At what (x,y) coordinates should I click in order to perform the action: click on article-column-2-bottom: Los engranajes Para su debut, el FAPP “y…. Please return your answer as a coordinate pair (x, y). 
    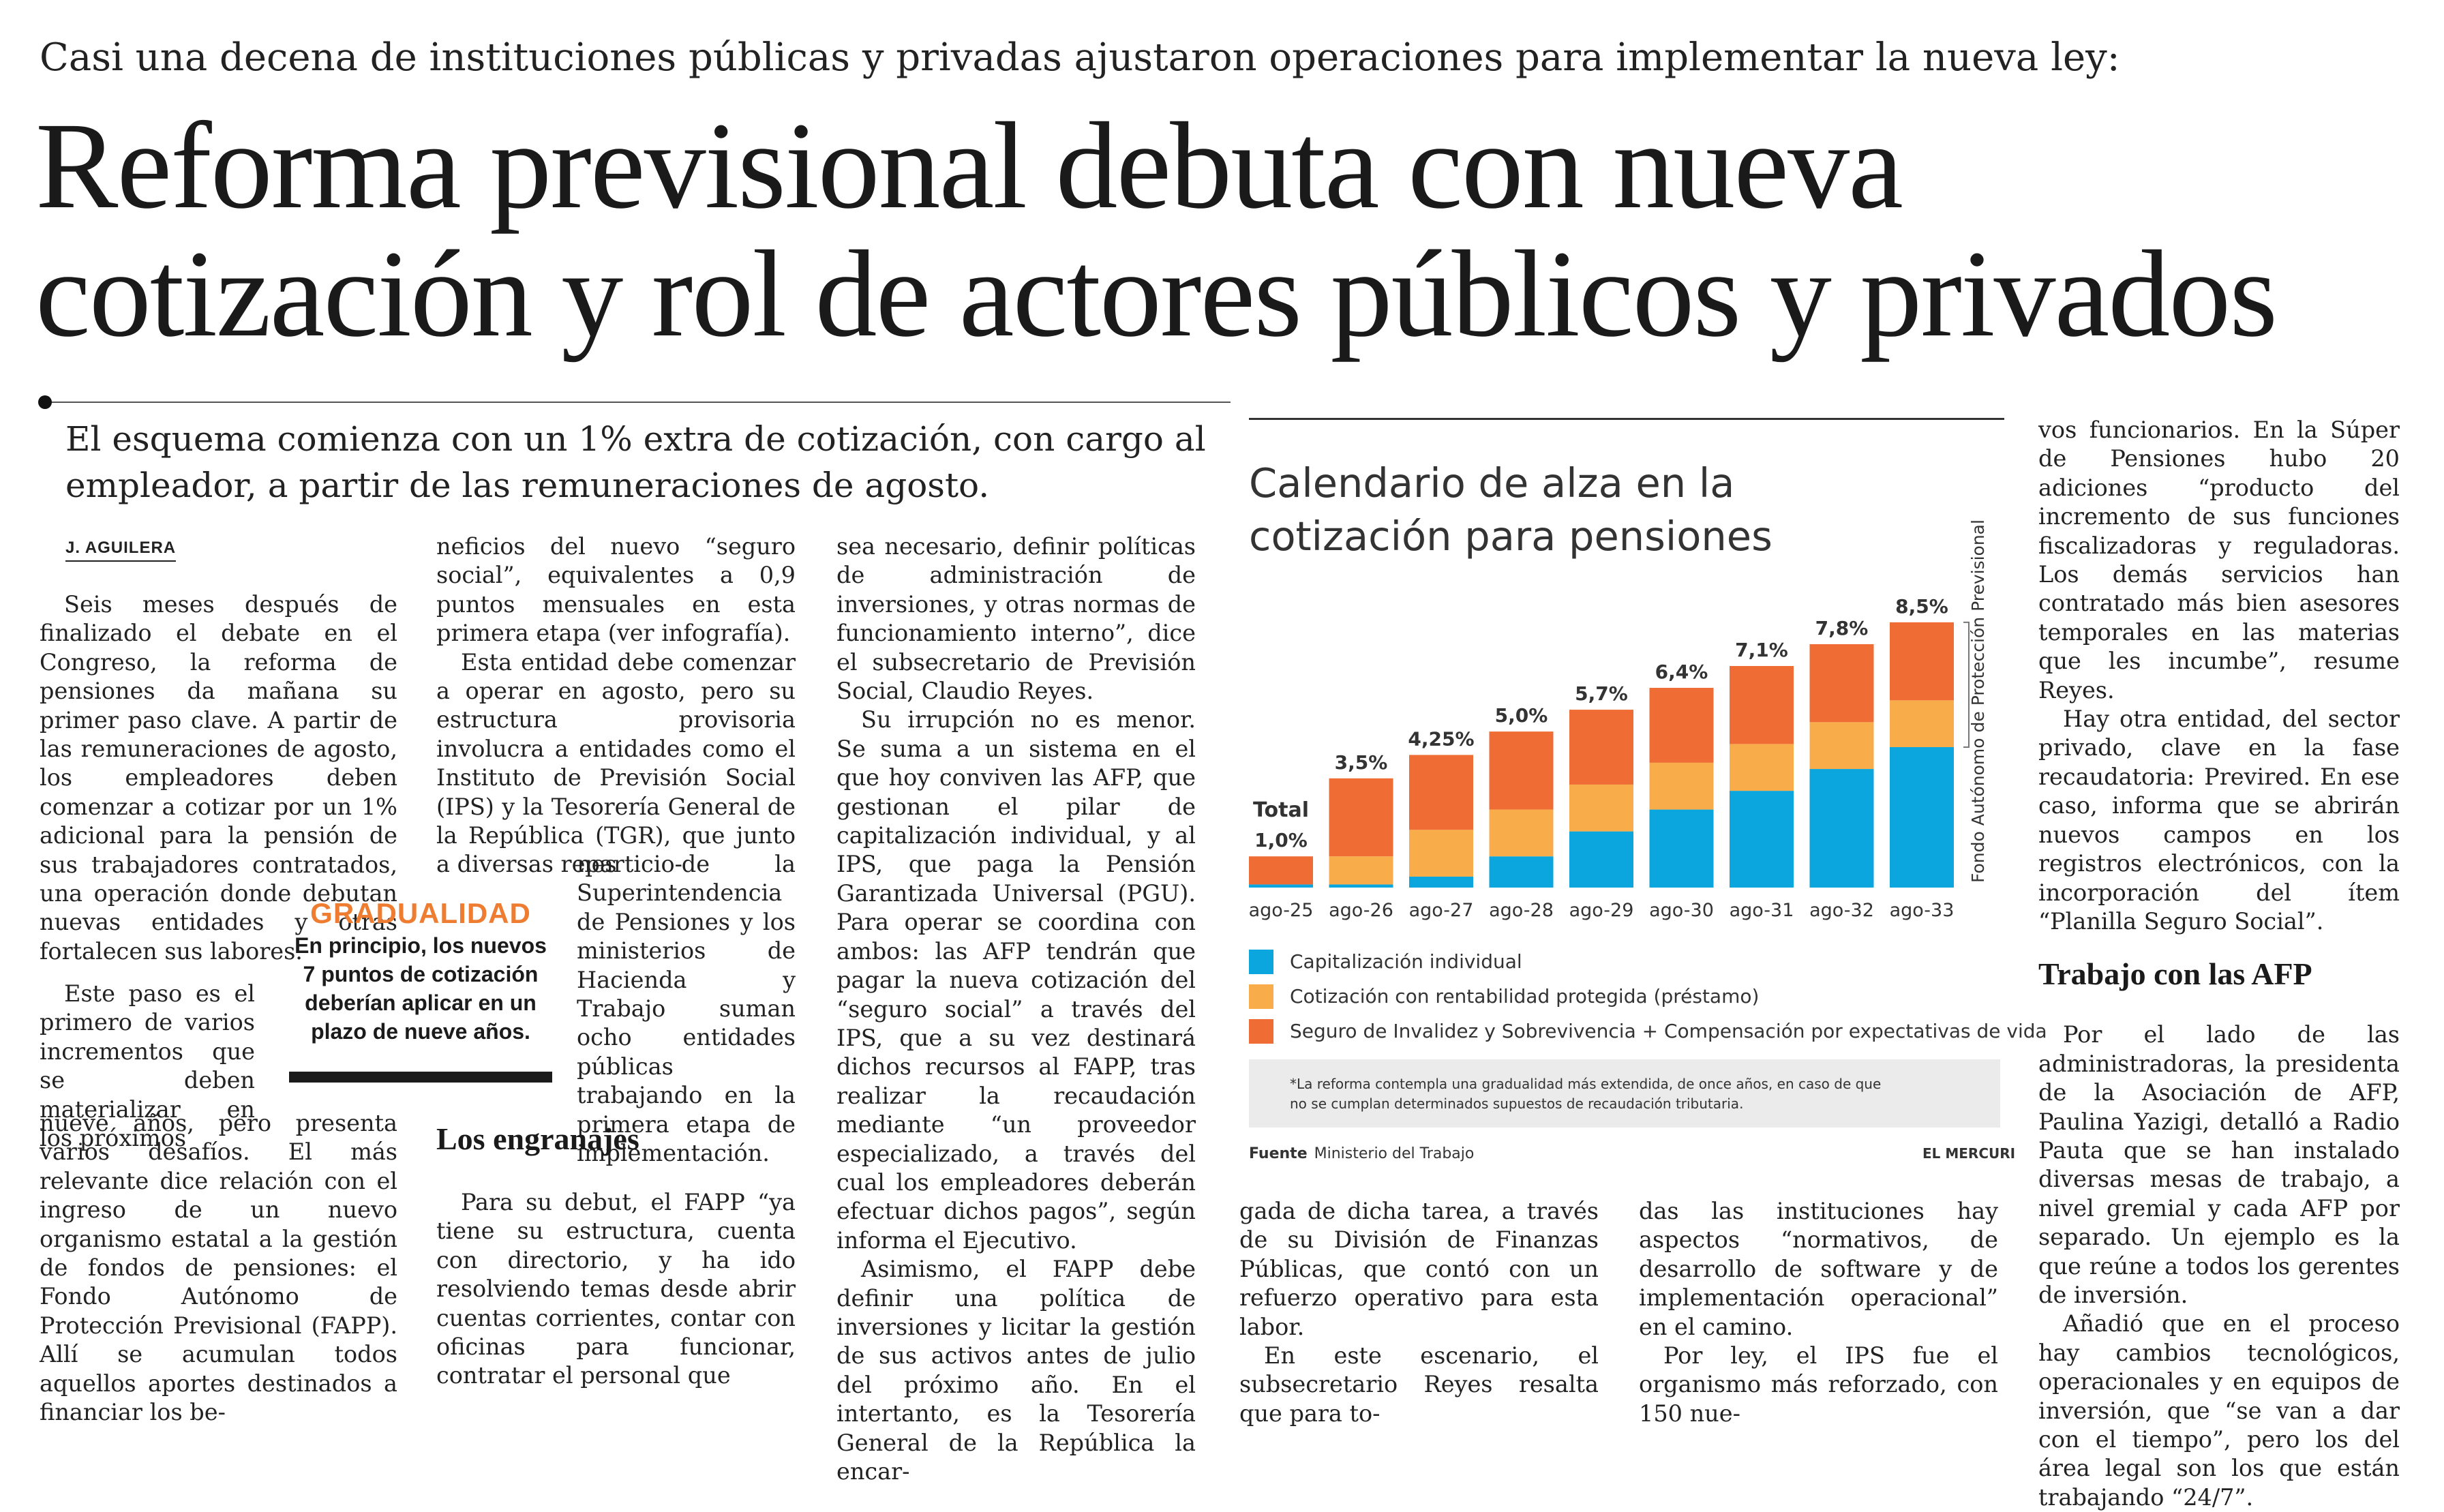
    Looking at the image, I should click on (616, 1250).